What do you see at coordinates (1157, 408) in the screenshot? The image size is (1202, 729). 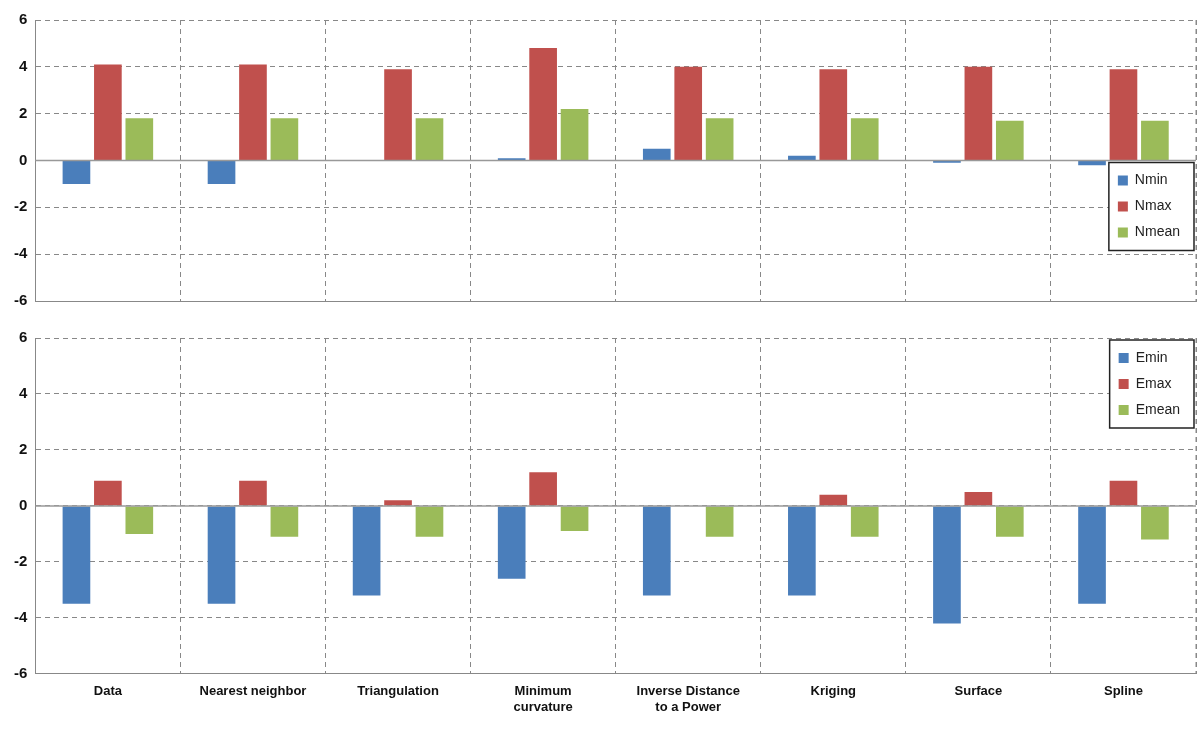 I see `legend-label: Emean` at bounding box center [1157, 408].